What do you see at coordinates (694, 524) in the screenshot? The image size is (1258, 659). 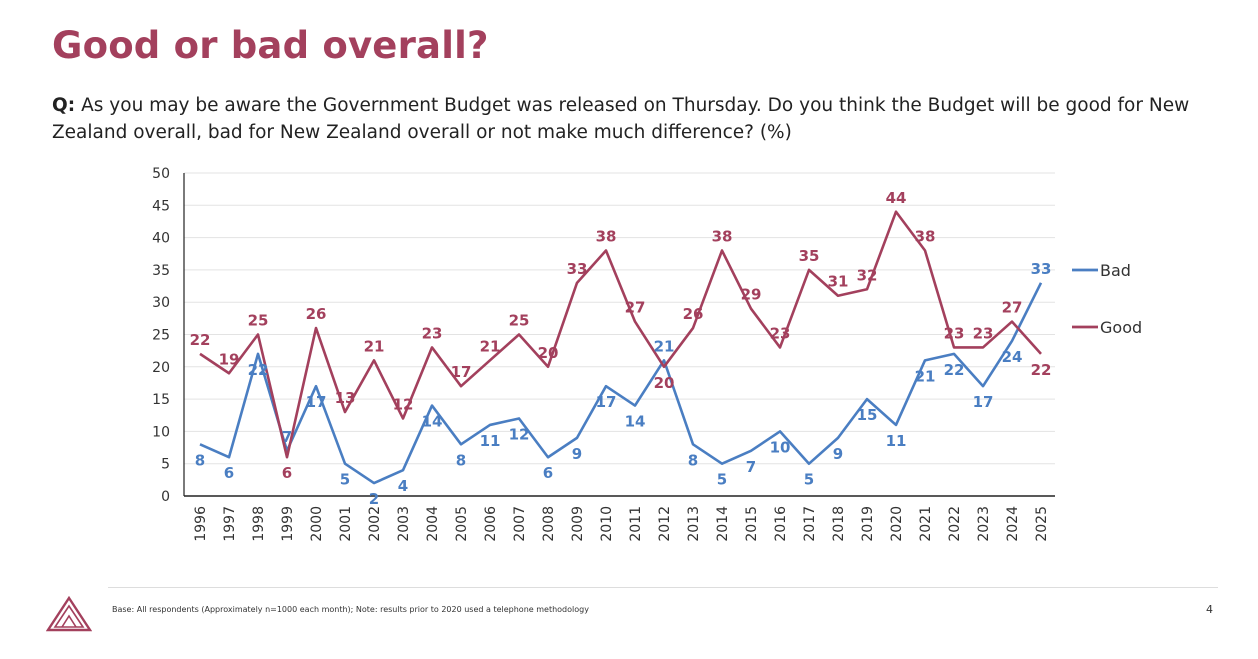 I see `x-tick-label: 2013` at bounding box center [694, 524].